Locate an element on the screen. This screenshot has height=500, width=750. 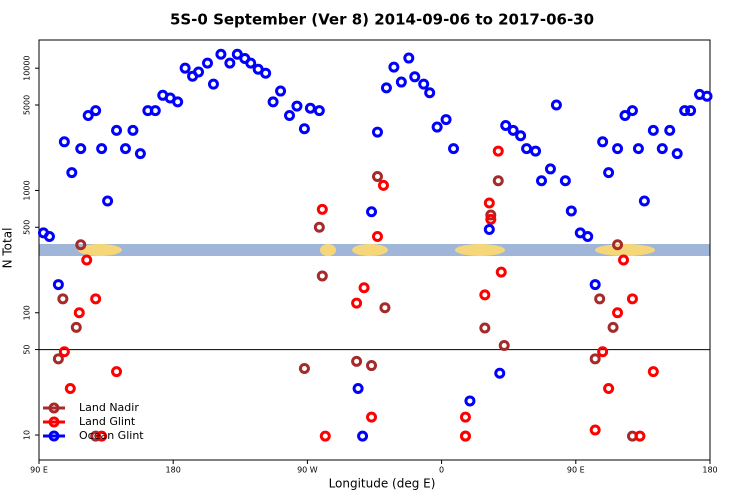
y-tick-label: 100 is located at coordinates (27, 312).